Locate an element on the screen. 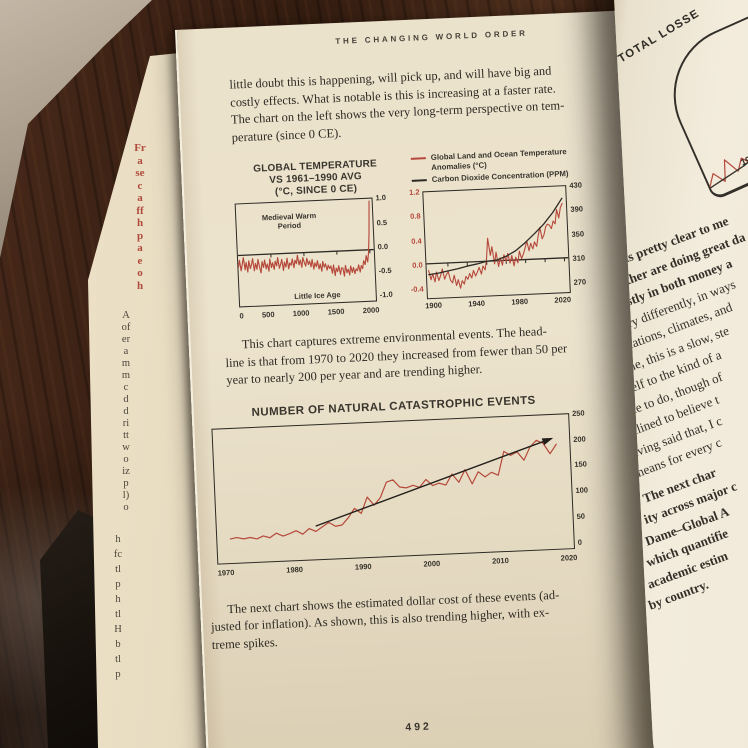 This screenshot has height=748, width=748. next-page-chart-fragment: TOTAL LOSSE Ann 1980 1990 is located at coordinates (680, 106).